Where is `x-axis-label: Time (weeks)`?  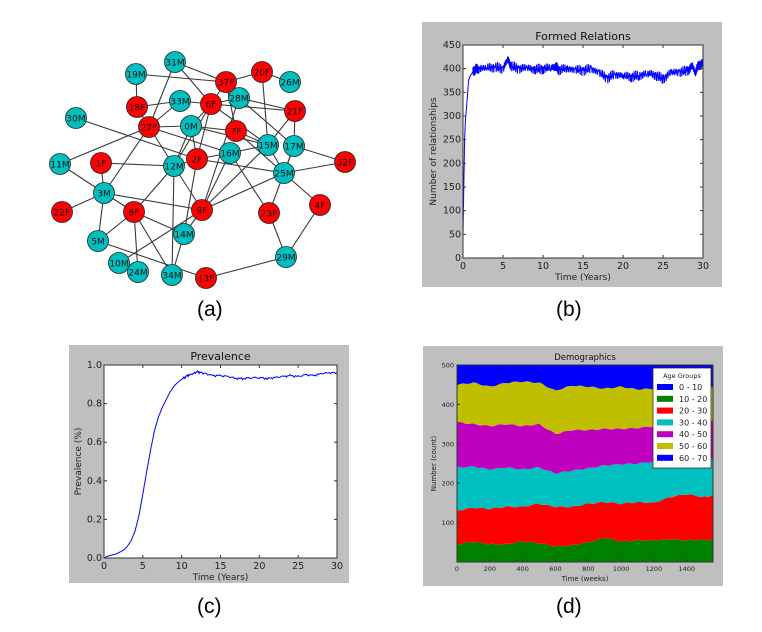
x-axis-label: Time (weeks) is located at coordinates (585, 579).